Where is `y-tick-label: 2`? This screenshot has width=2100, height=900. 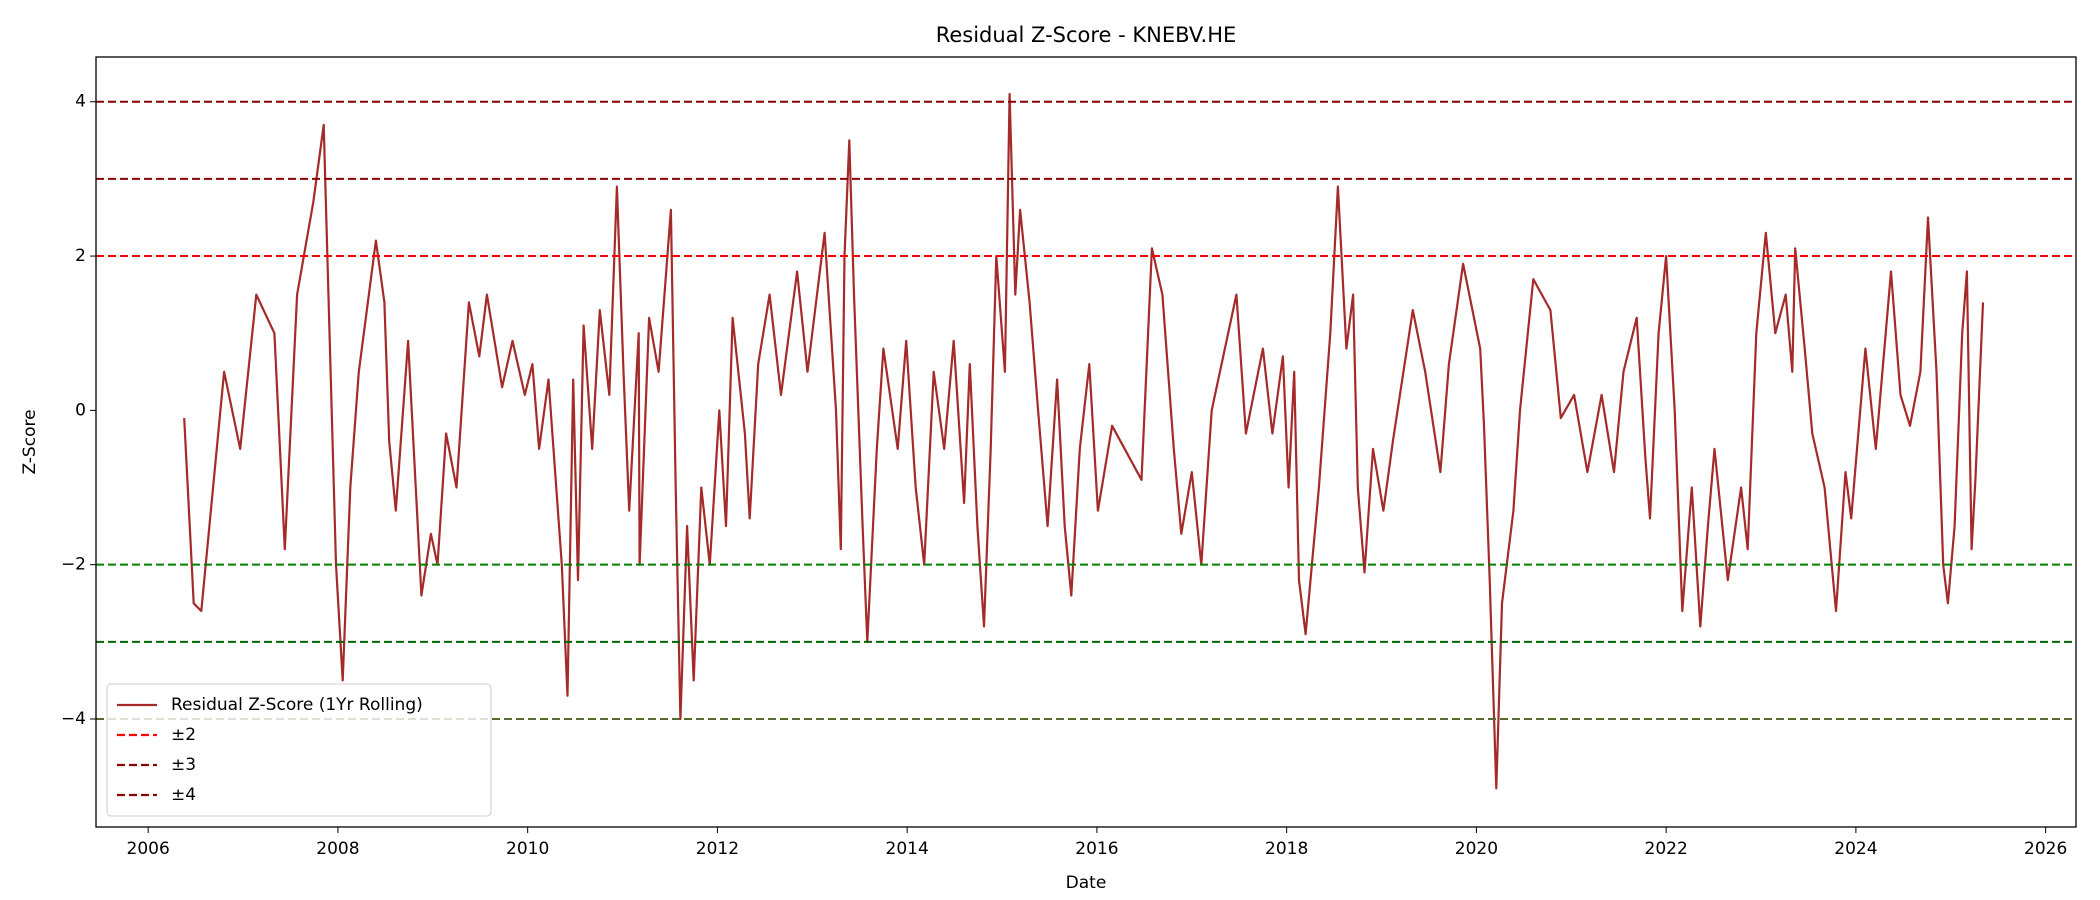
y-tick-label: 2 is located at coordinates (80, 256).